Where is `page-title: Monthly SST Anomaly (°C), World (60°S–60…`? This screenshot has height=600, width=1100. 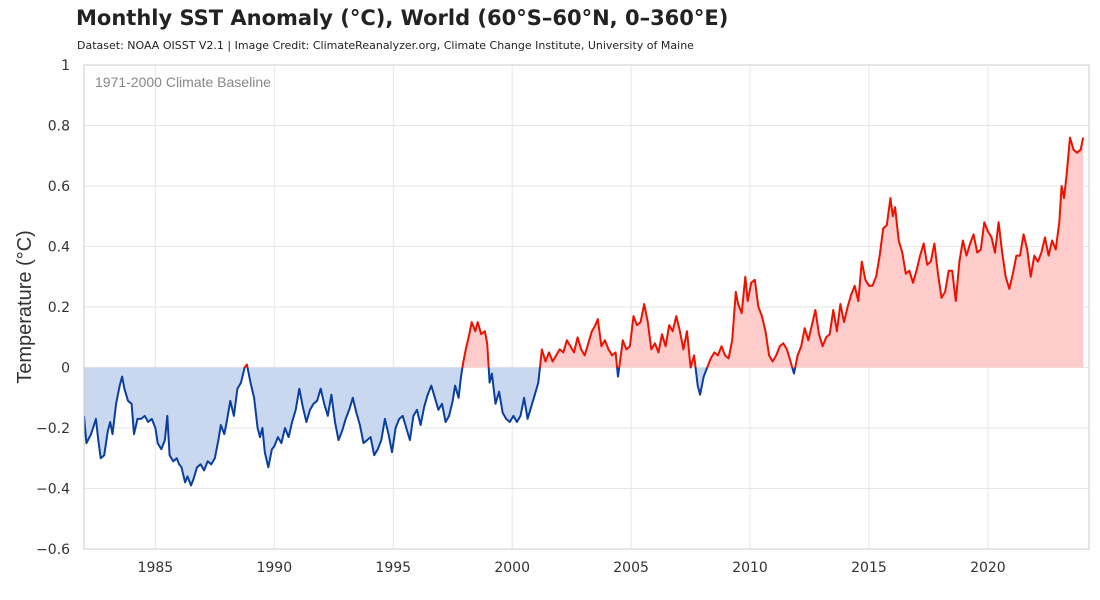 page-title: Monthly SST Anomaly (°C), World (60°S–60… is located at coordinates (402, 18).